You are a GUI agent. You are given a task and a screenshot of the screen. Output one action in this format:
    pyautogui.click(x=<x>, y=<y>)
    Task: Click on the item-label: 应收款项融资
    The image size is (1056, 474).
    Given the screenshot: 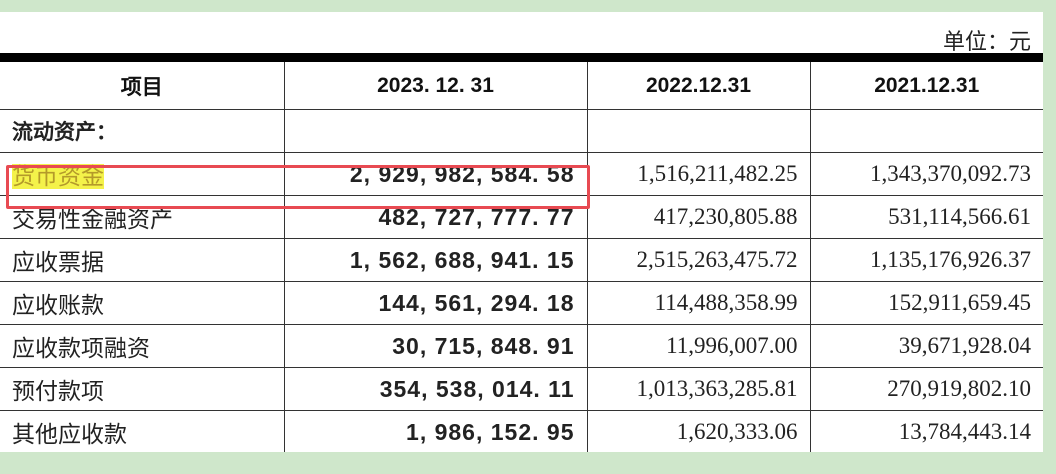 What is the action you would take?
    pyautogui.click(x=81, y=348)
    